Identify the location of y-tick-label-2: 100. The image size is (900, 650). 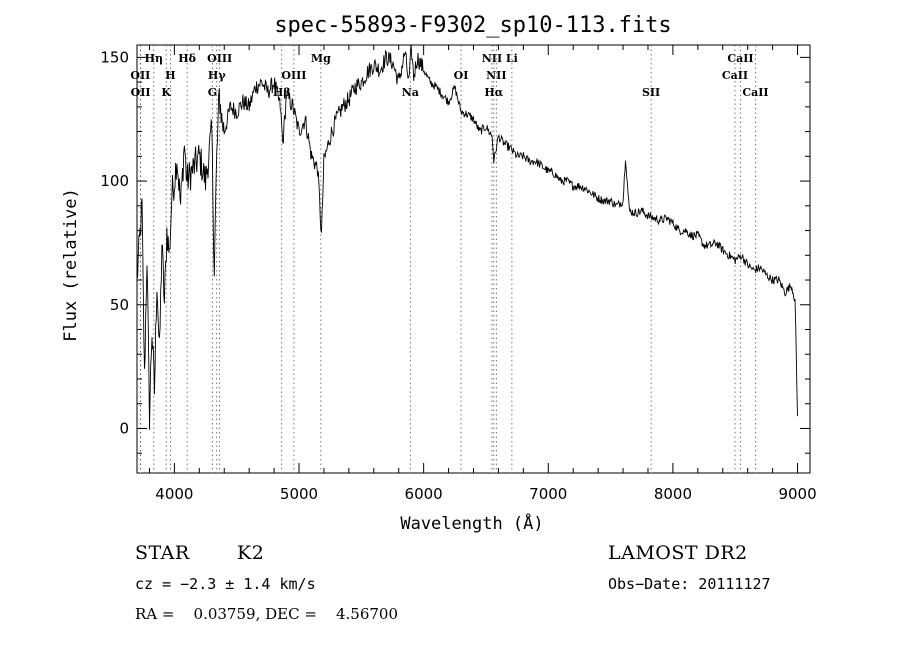
(114, 181).